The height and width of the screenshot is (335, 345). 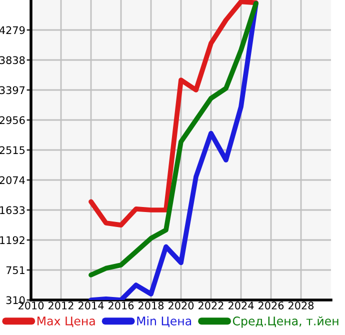 What do you see at coordinates (91, 306) in the screenshot?
I see `x-tick-label: 2014` at bounding box center [91, 306].